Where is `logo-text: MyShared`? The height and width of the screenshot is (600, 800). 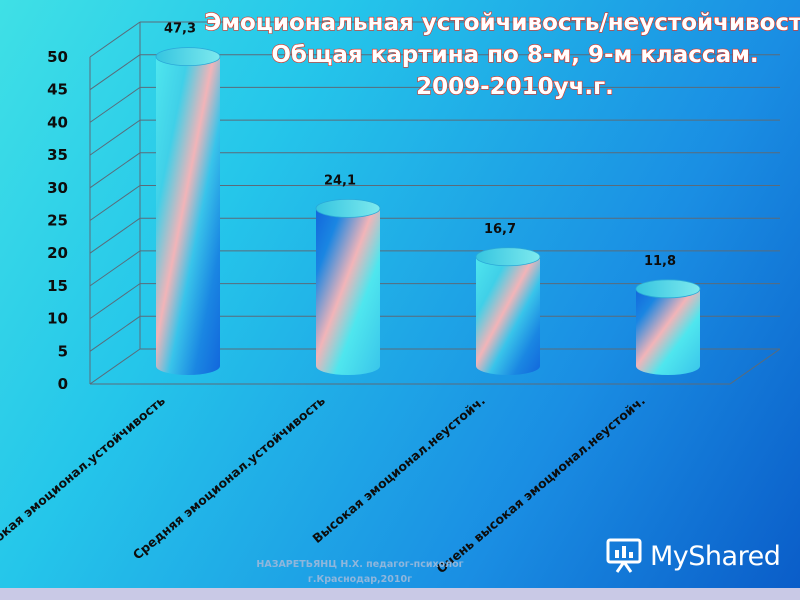 logo-text: MyShared is located at coordinates (715, 556).